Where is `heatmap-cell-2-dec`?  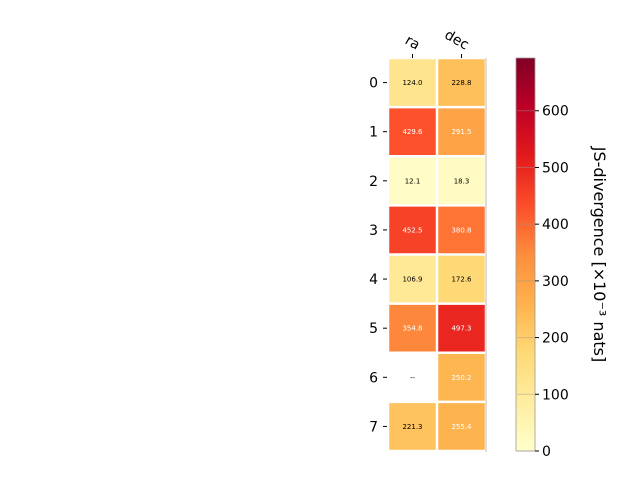
heatmap-cell-2-dec is located at coordinates (461, 181).